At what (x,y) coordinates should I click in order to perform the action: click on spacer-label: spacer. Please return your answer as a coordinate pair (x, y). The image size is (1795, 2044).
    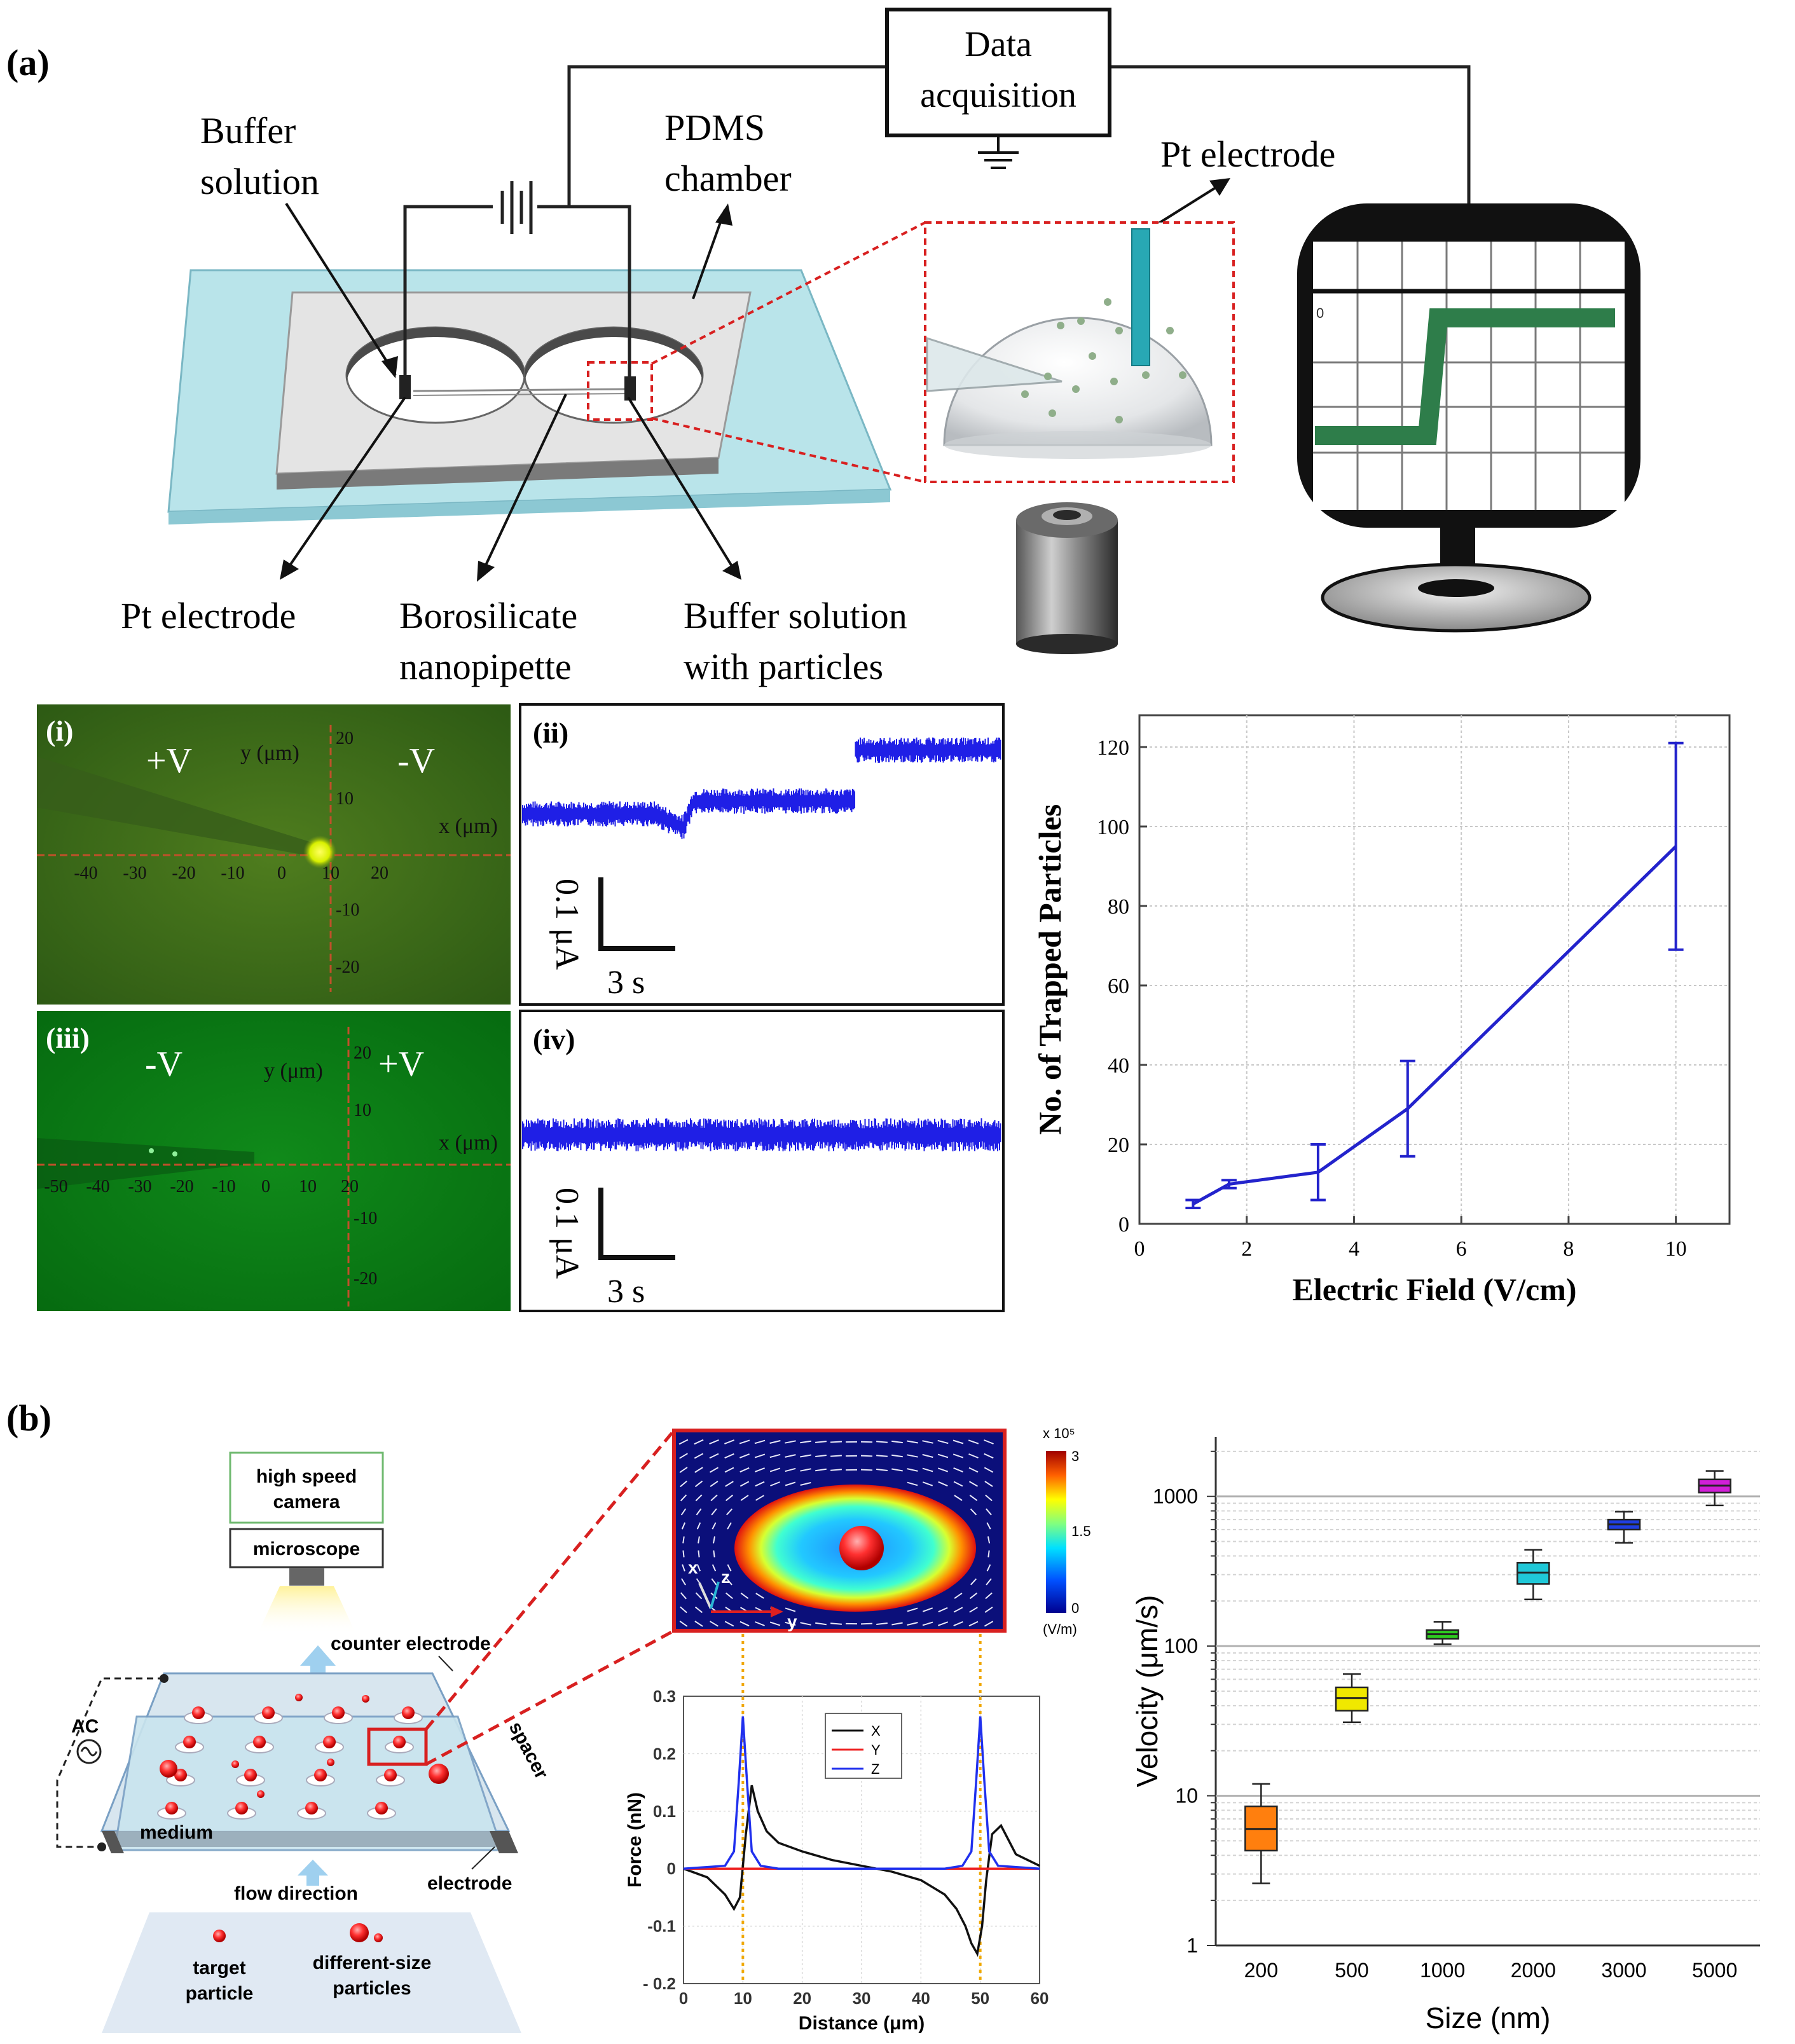
    Looking at the image, I should click on (529, 1750).